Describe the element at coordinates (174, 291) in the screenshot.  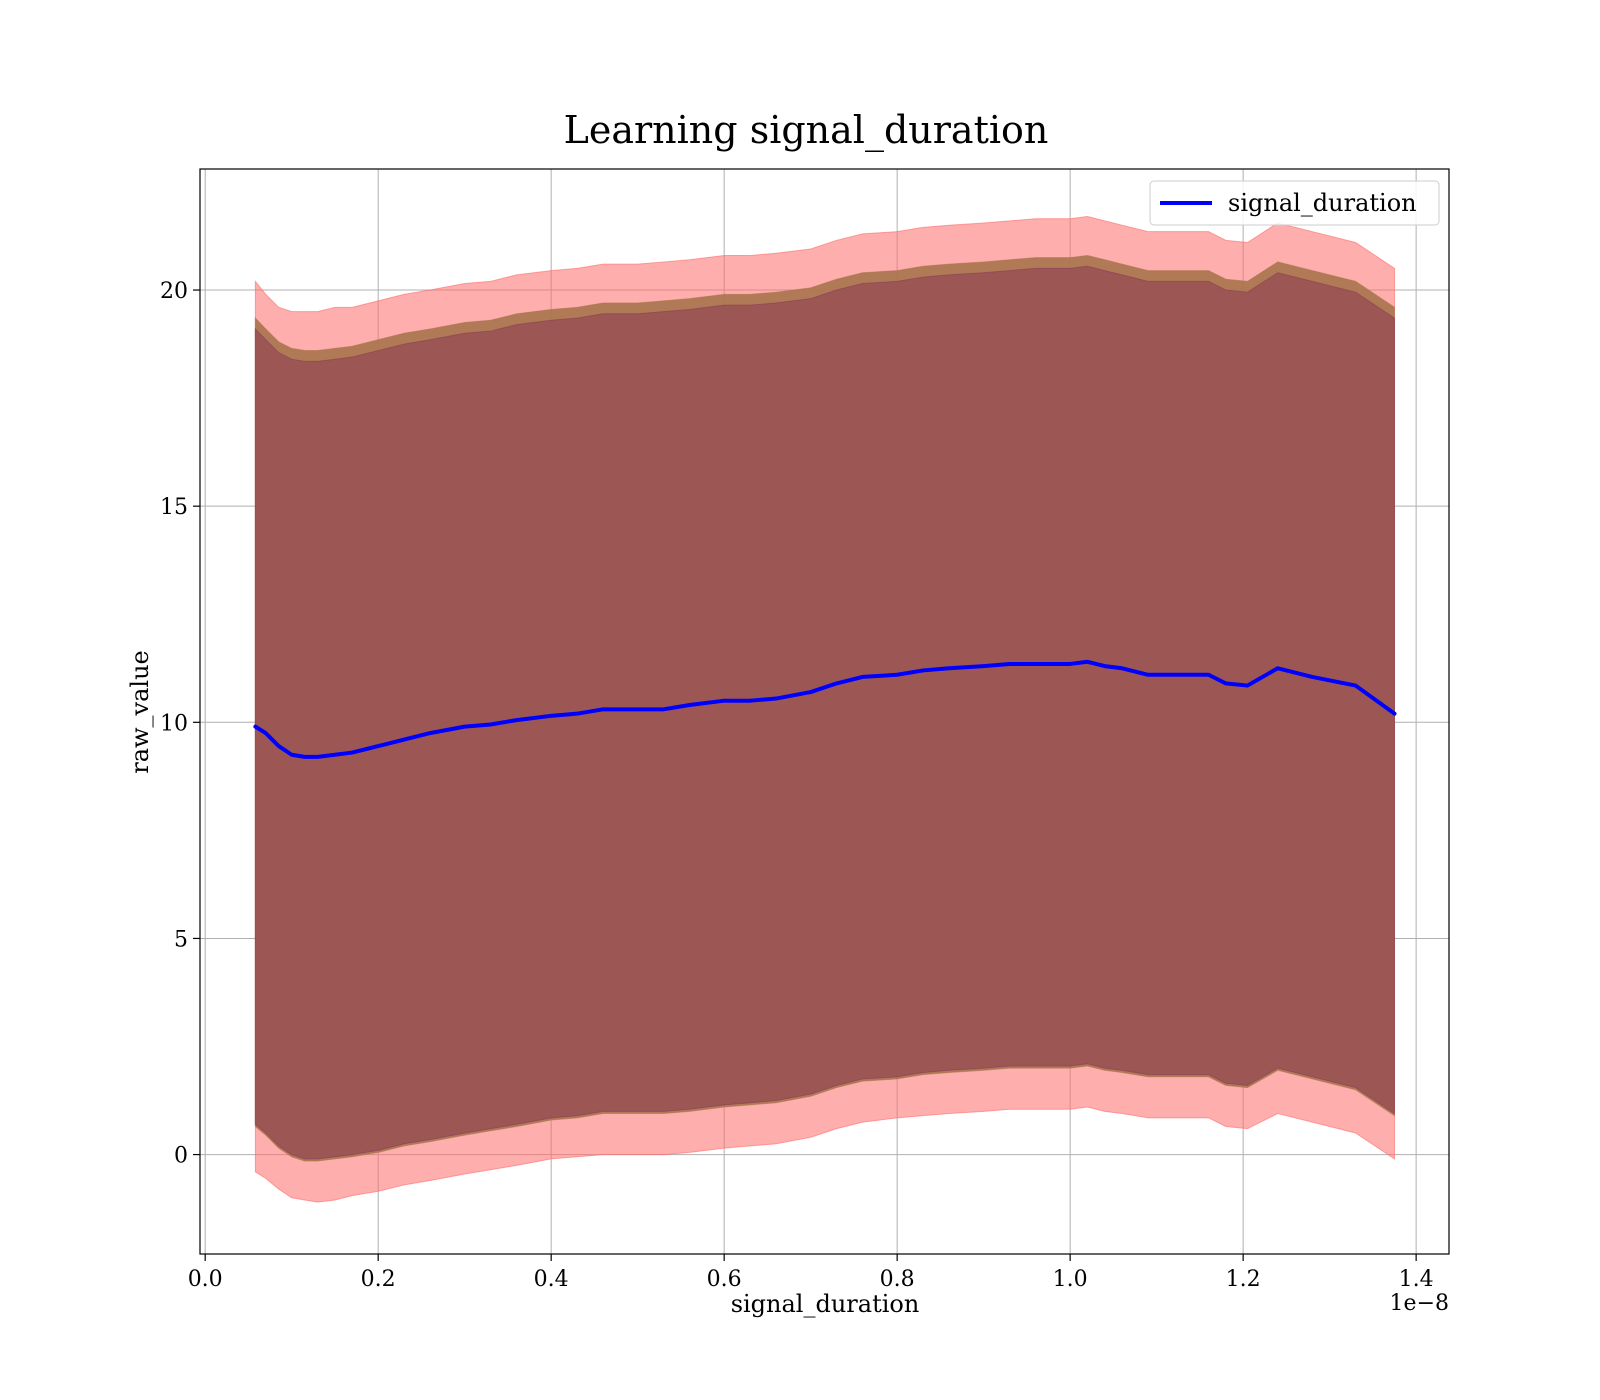
I see `y-tick-label: 20` at that location.